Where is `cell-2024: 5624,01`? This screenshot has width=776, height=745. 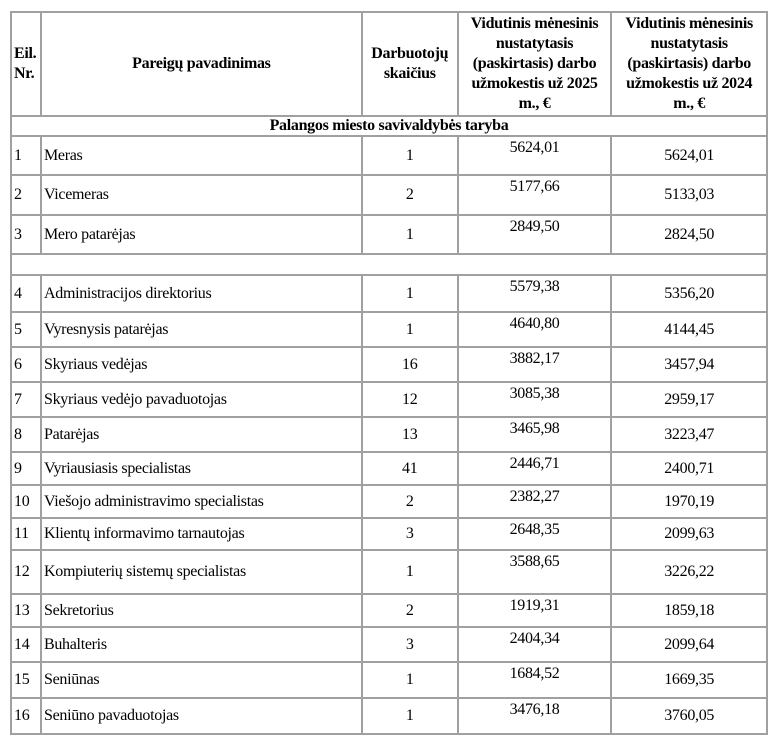 cell-2024: 5624,01 is located at coordinates (689, 155).